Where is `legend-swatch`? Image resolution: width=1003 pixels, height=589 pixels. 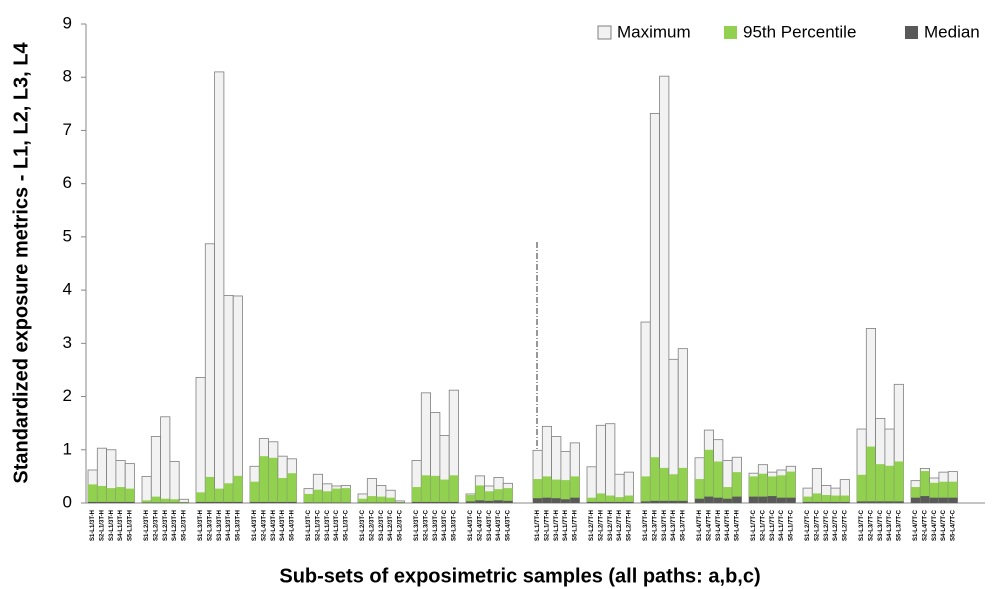
legend-swatch is located at coordinates (730, 32).